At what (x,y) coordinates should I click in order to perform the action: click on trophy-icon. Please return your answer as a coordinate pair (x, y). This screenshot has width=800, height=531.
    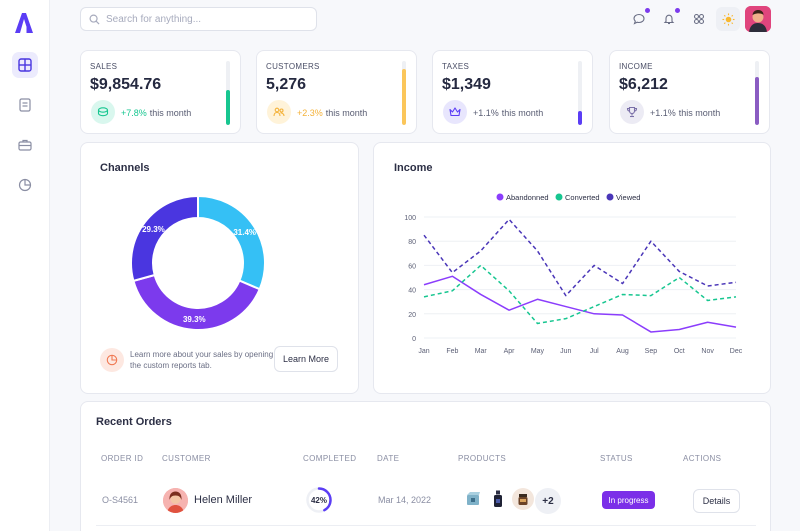
    Looking at the image, I should click on (632, 112).